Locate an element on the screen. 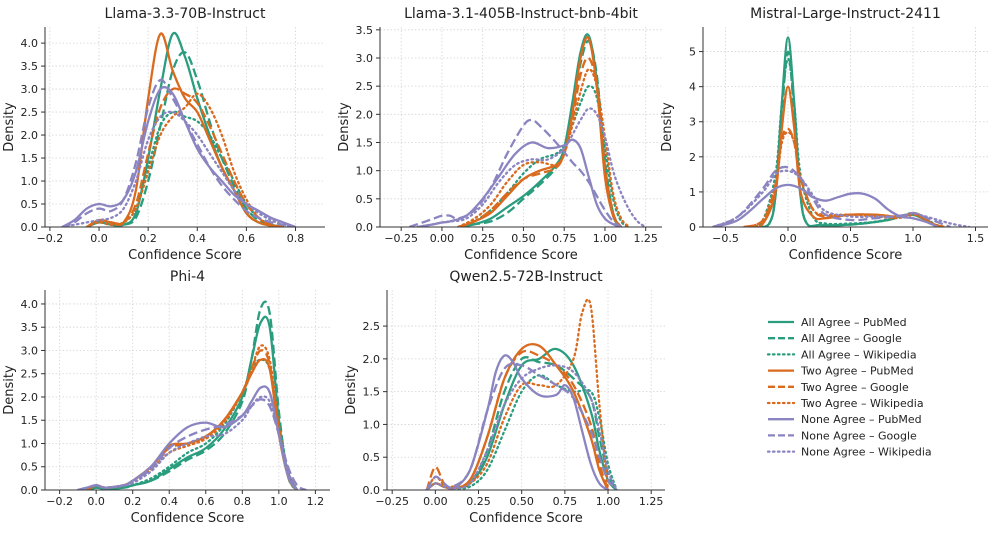  legend-label: Two Agree – Wikipedia is located at coordinates (862, 403).